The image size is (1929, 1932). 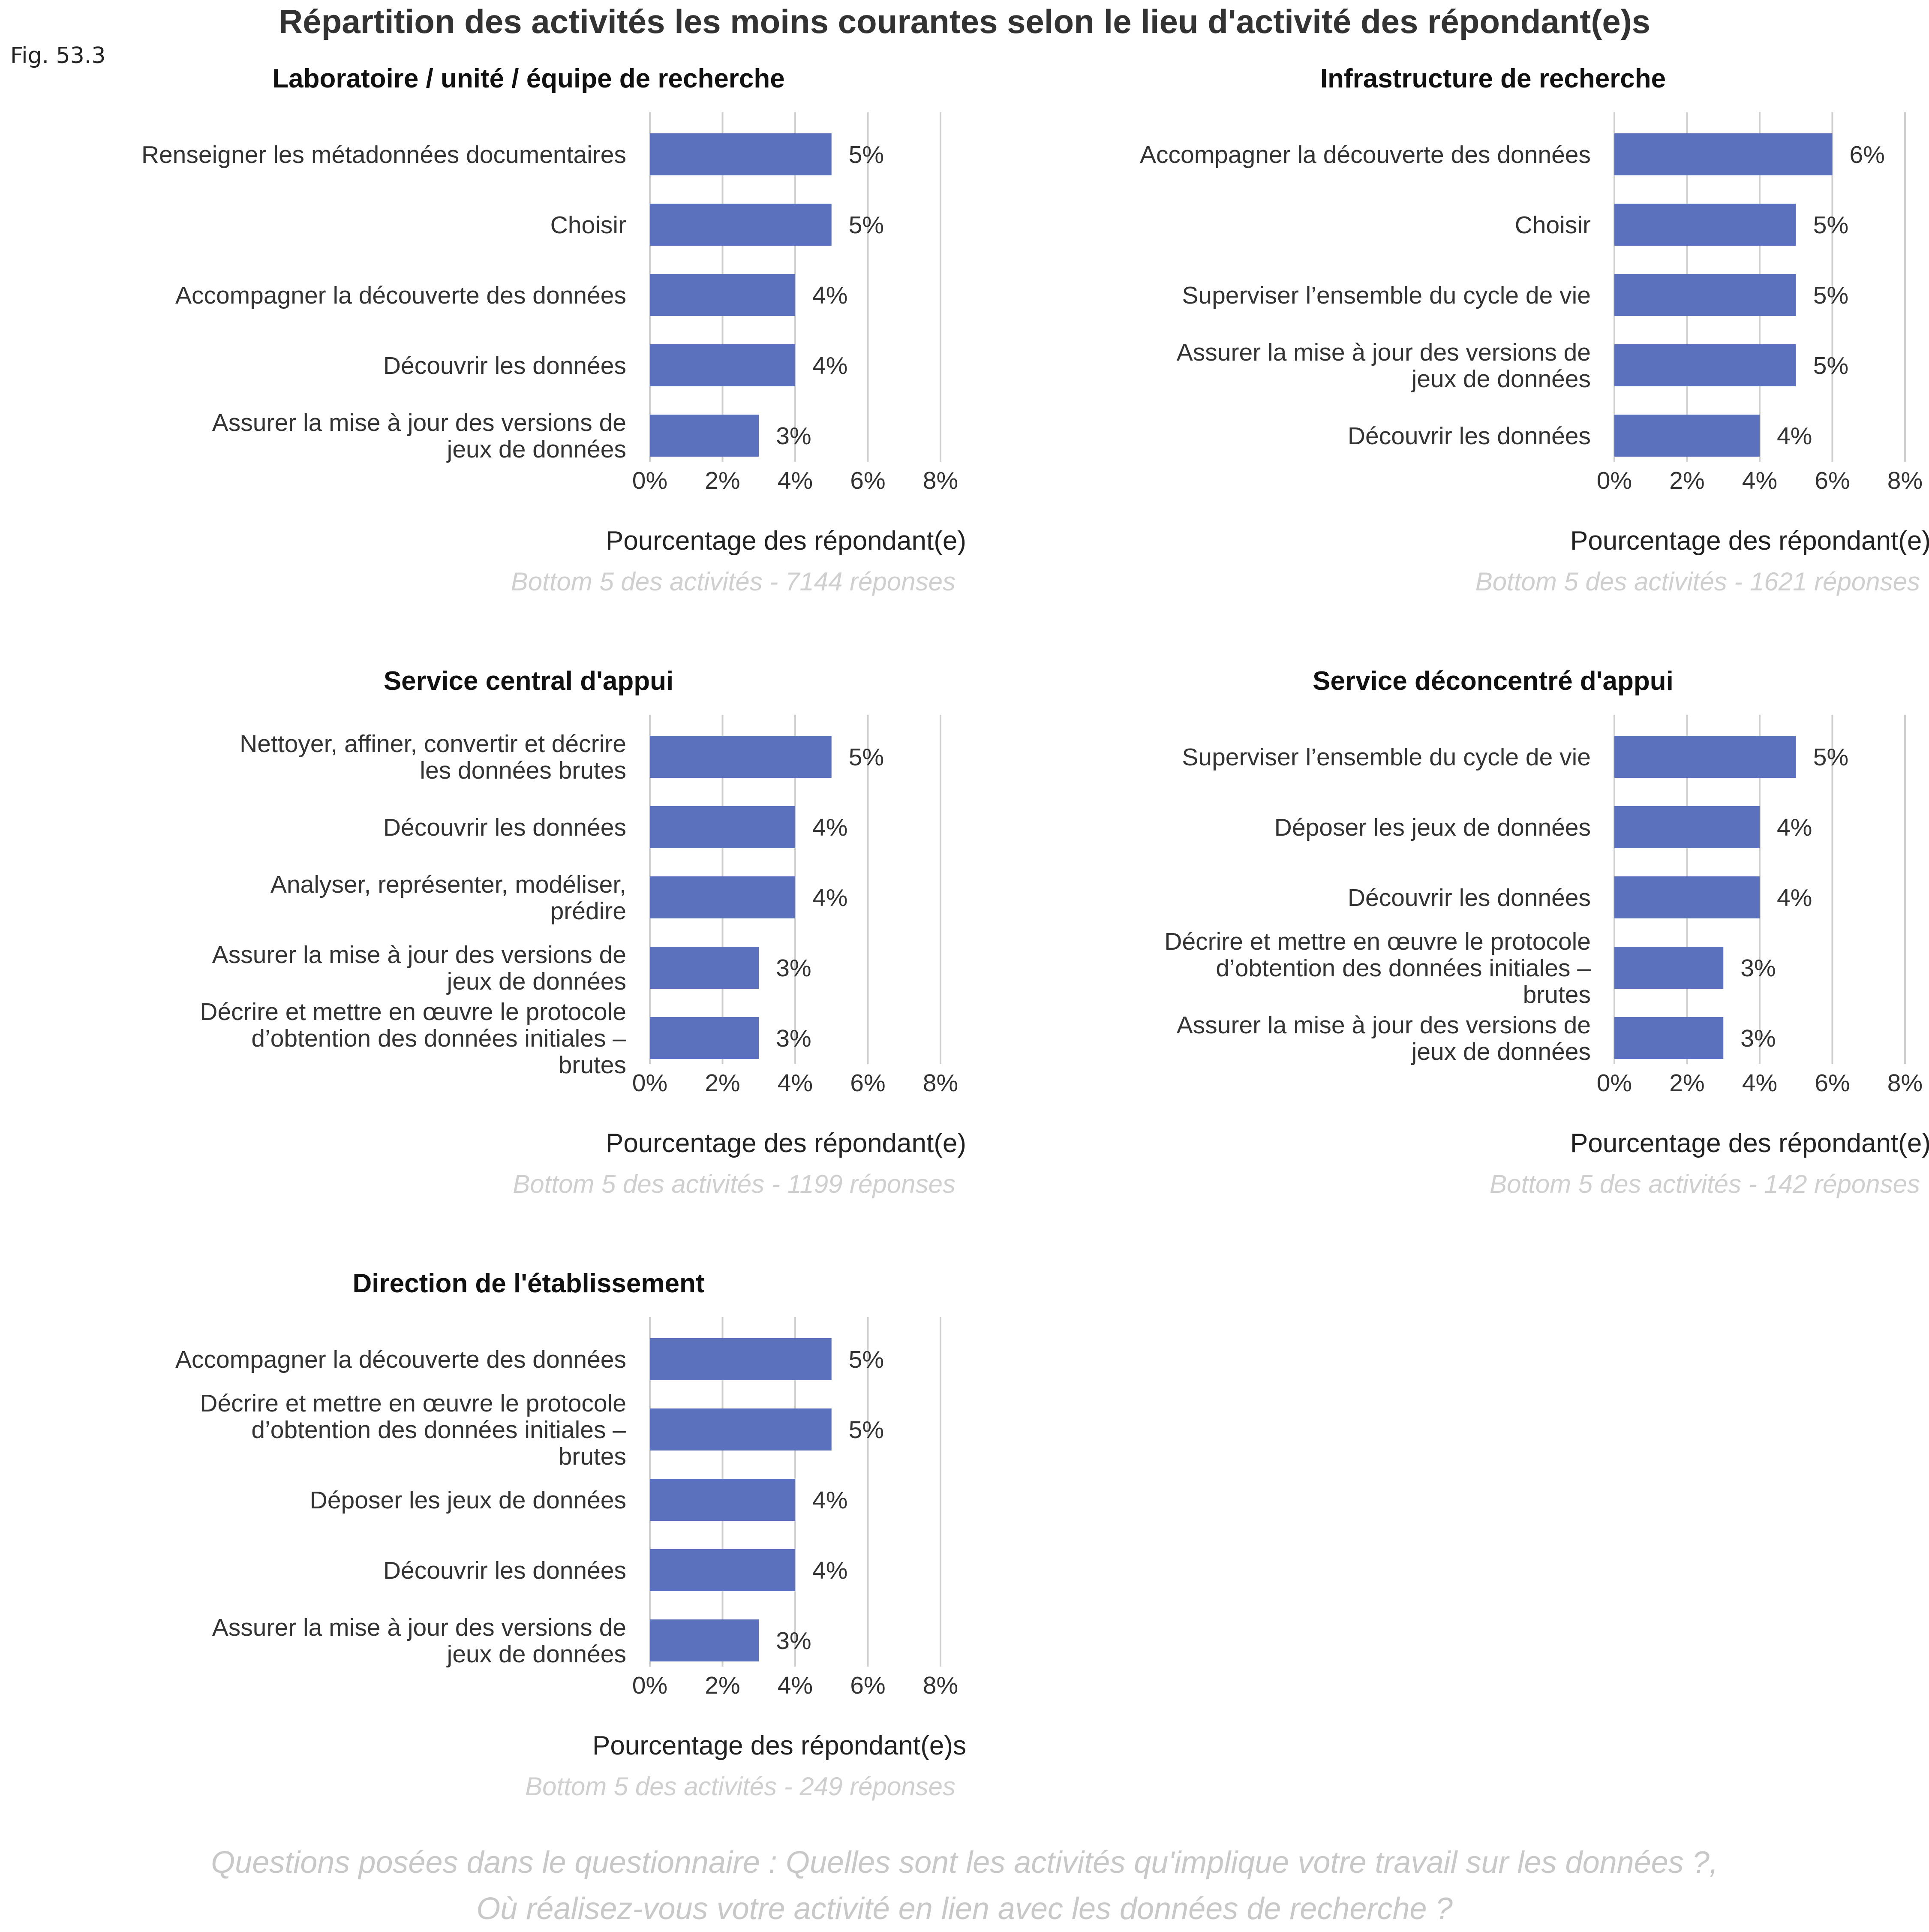 What do you see at coordinates (1553, 225) in the screenshot?
I see `category-label: Choisir` at bounding box center [1553, 225].